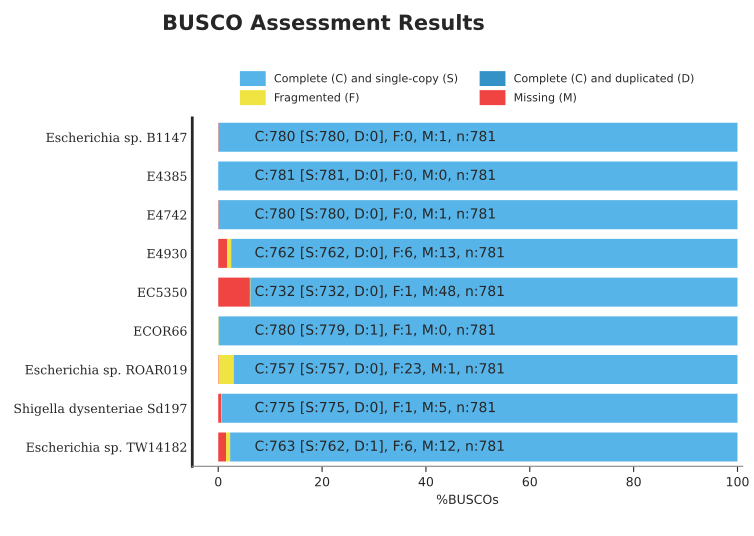 The image size is (754, 536). I want to click on y-tick-label: E4930, so click(167, 253).